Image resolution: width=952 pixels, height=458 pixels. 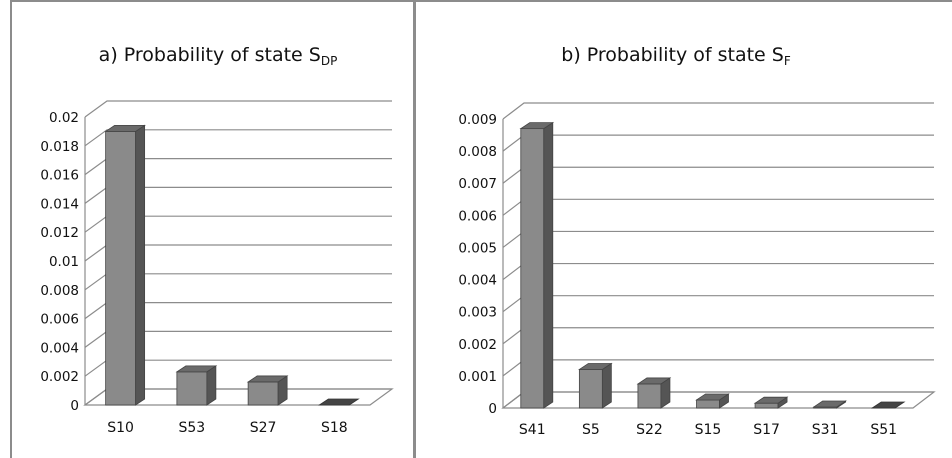 What do you see at coordinates (591, 430) in the screenshot?
I see `chart-b-x-tick-label: S5` at bounding box center [591, 430].